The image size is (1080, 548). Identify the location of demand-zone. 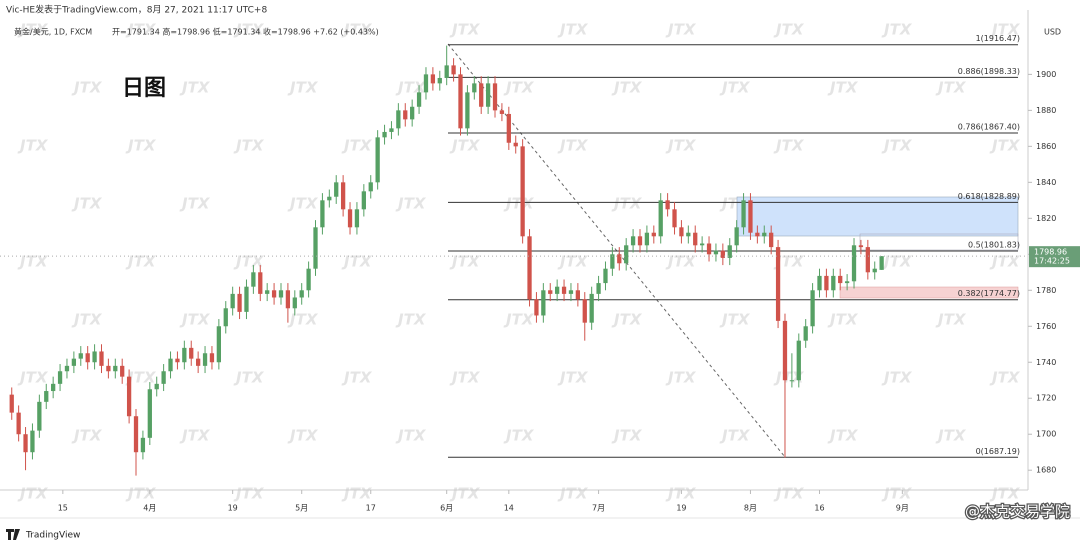
(929, 292).